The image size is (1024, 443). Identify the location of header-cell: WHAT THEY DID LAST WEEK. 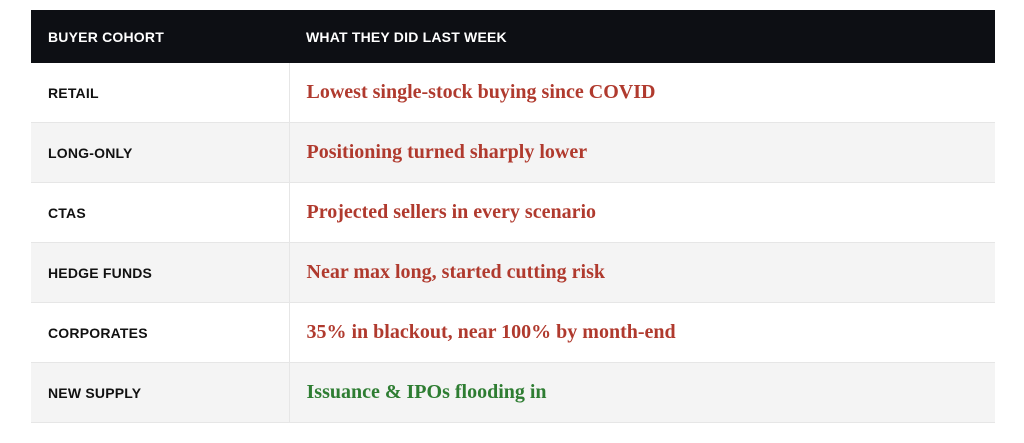
(642, 36).